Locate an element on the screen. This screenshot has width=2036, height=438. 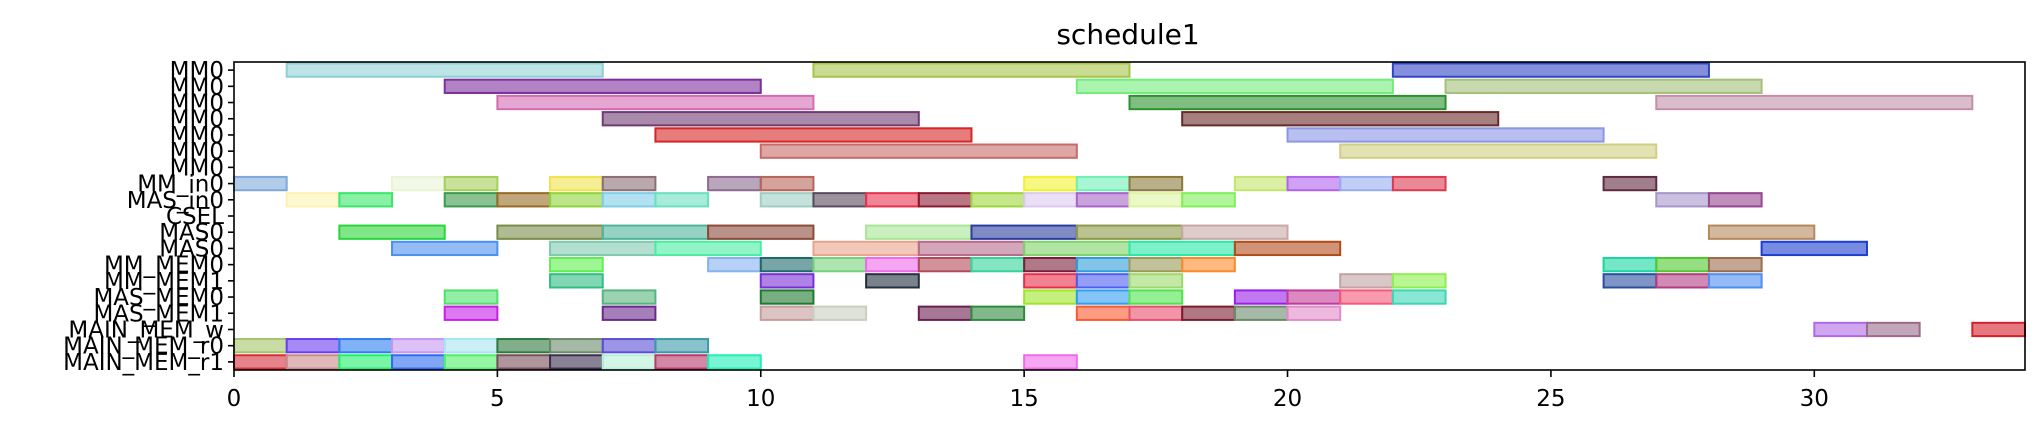
x-tick-label: 30 is located at coordinates (1814, 399).